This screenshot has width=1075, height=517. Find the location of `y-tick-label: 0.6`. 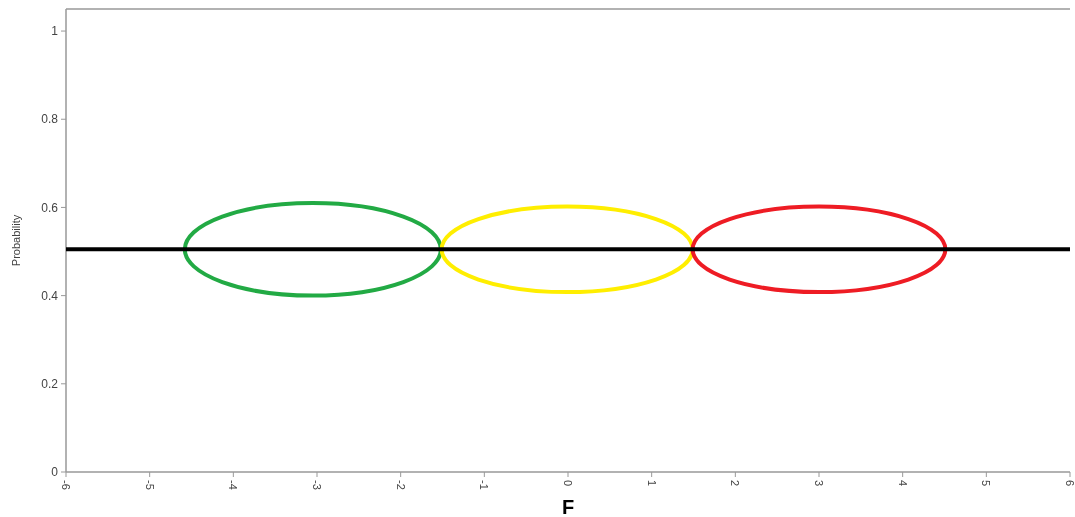

y-tick-label: 0.6 is located at coordinates (50, 207).